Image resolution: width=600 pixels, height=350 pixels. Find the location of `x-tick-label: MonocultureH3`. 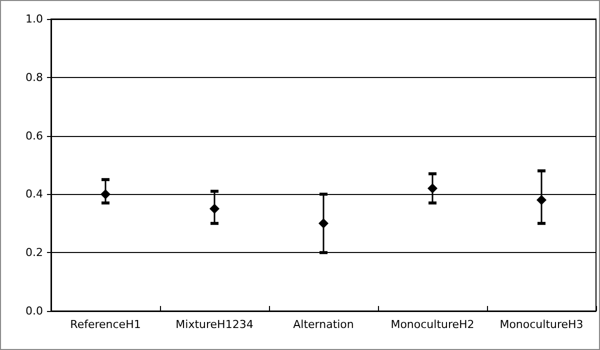

x-tick-label: MonocultureH3 is located at coordinates (542, 324).